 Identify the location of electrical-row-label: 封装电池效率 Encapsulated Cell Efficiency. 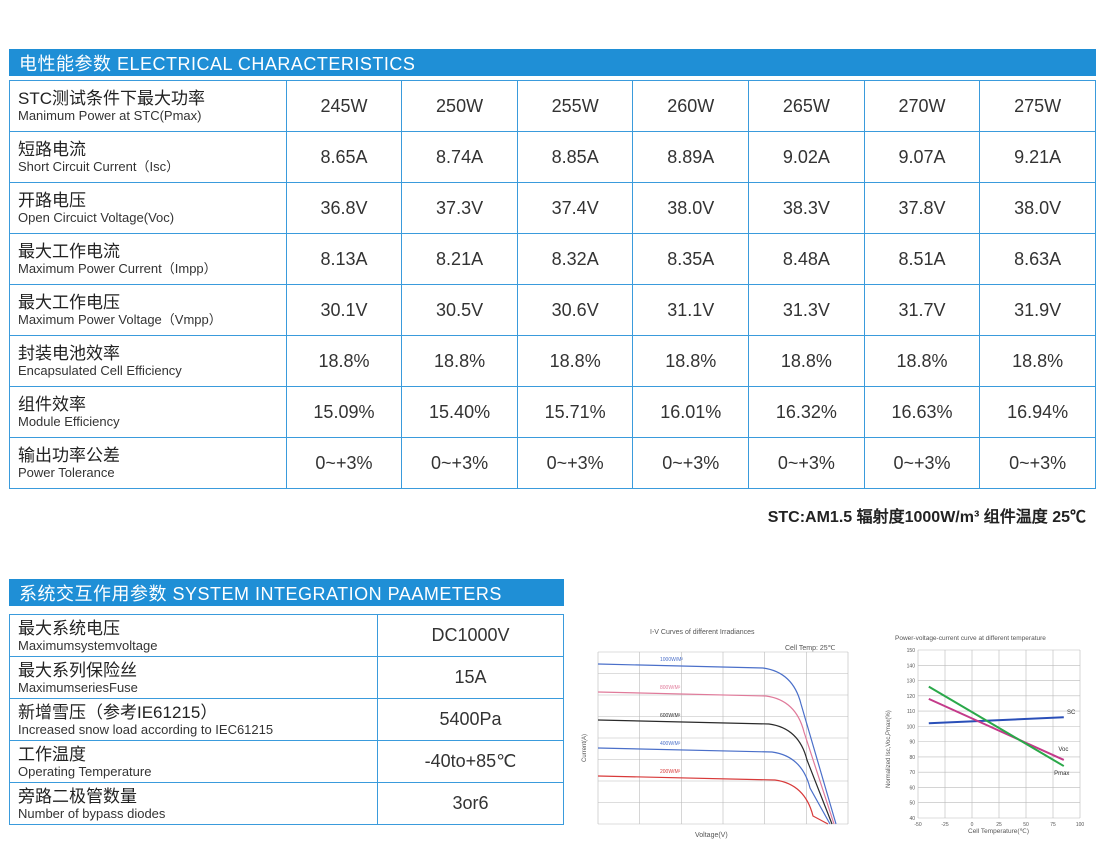
(148, 361).